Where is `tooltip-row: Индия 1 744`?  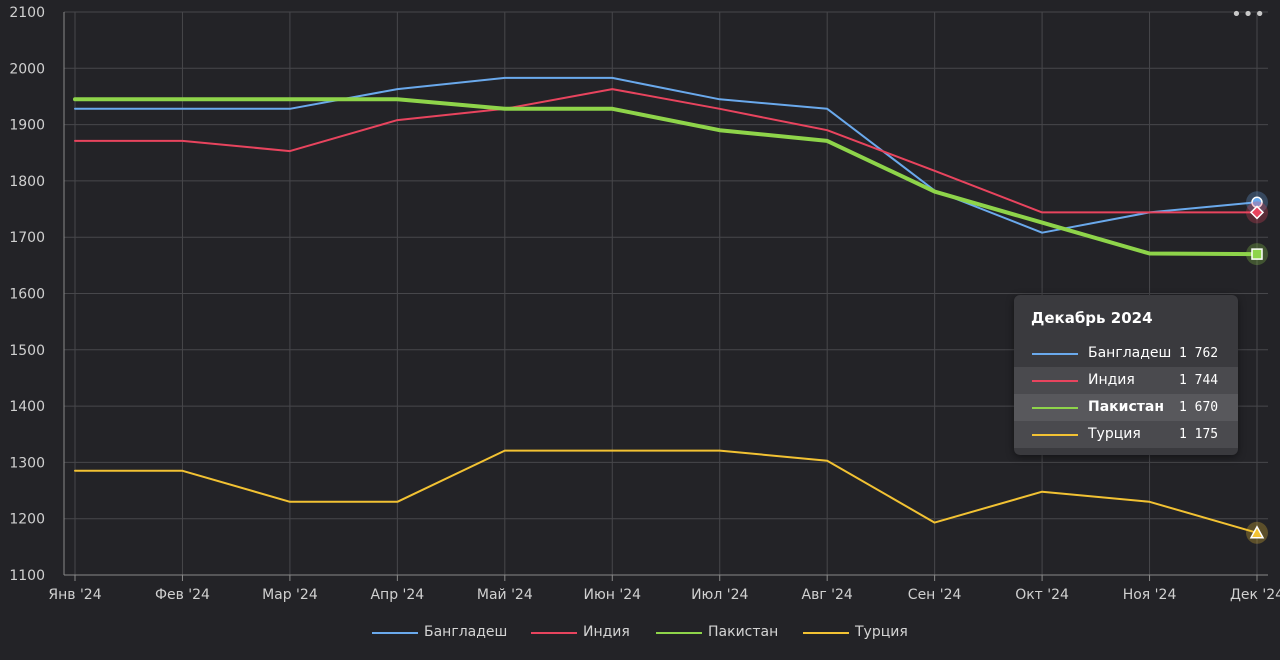
tooltip-row: Индия 1 744 is located at coordinates (1126, 380).